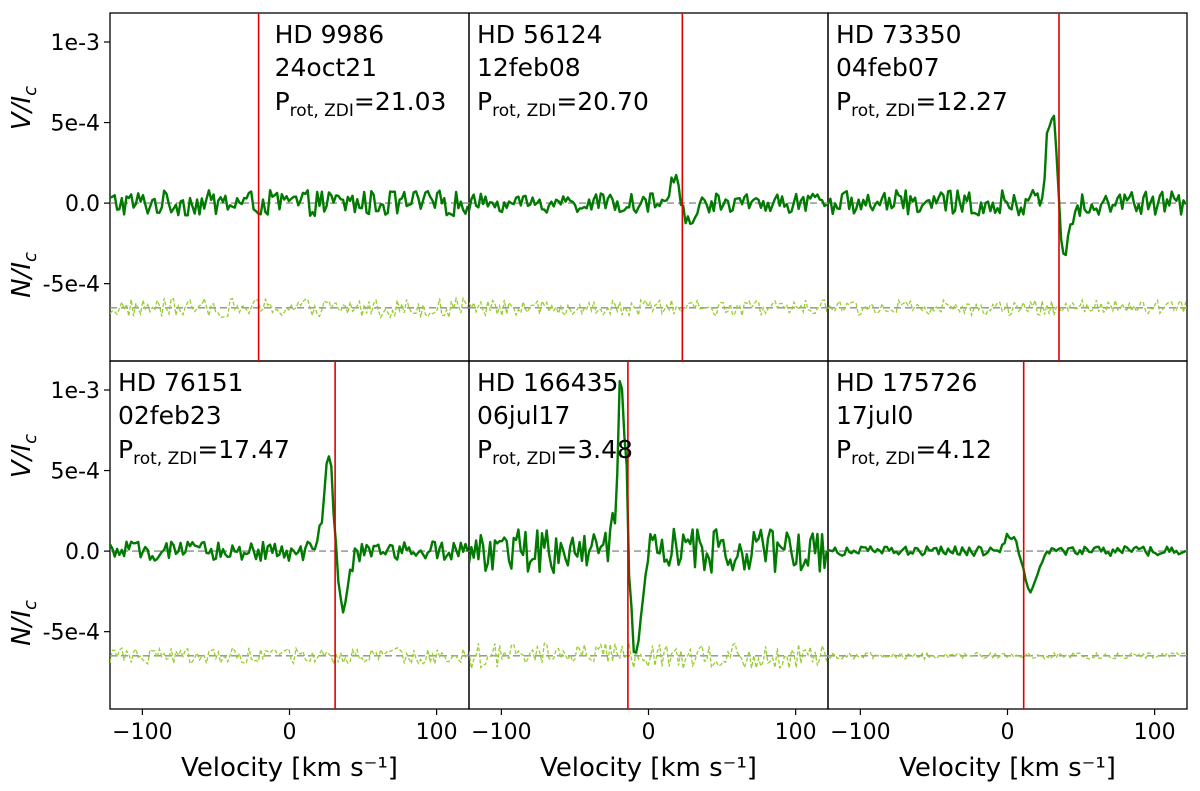  What do you see at coordinates (75, 43) in the screenshot?
I see `ytick-label-1-1: 1e-3` at bounding box center [75, 43].